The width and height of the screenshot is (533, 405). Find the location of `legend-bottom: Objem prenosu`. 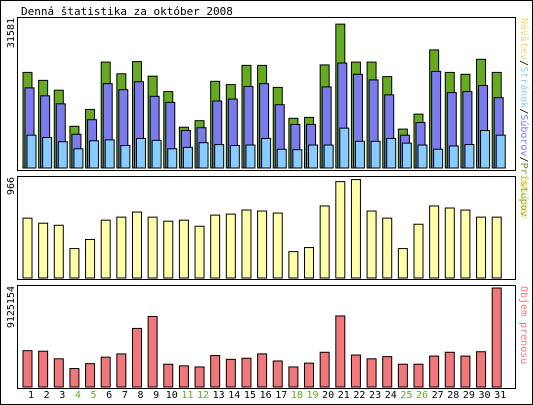

legend-bottom: Objem prenosu is located at coordinates (523, 325).